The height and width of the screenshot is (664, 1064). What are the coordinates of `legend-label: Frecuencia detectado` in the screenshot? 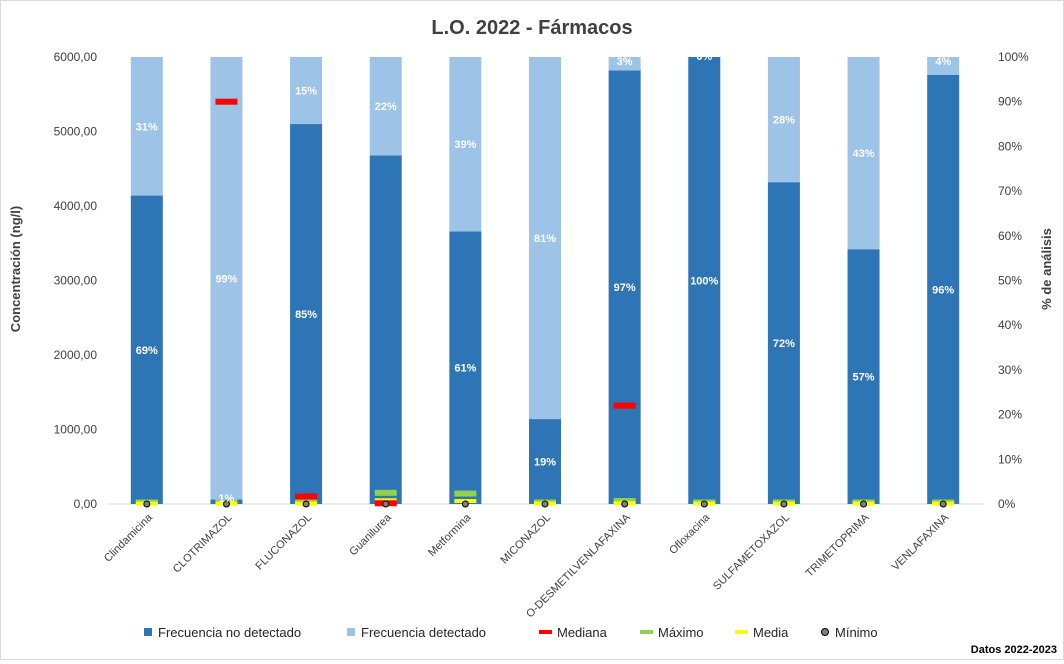 It's located at (423, 632).